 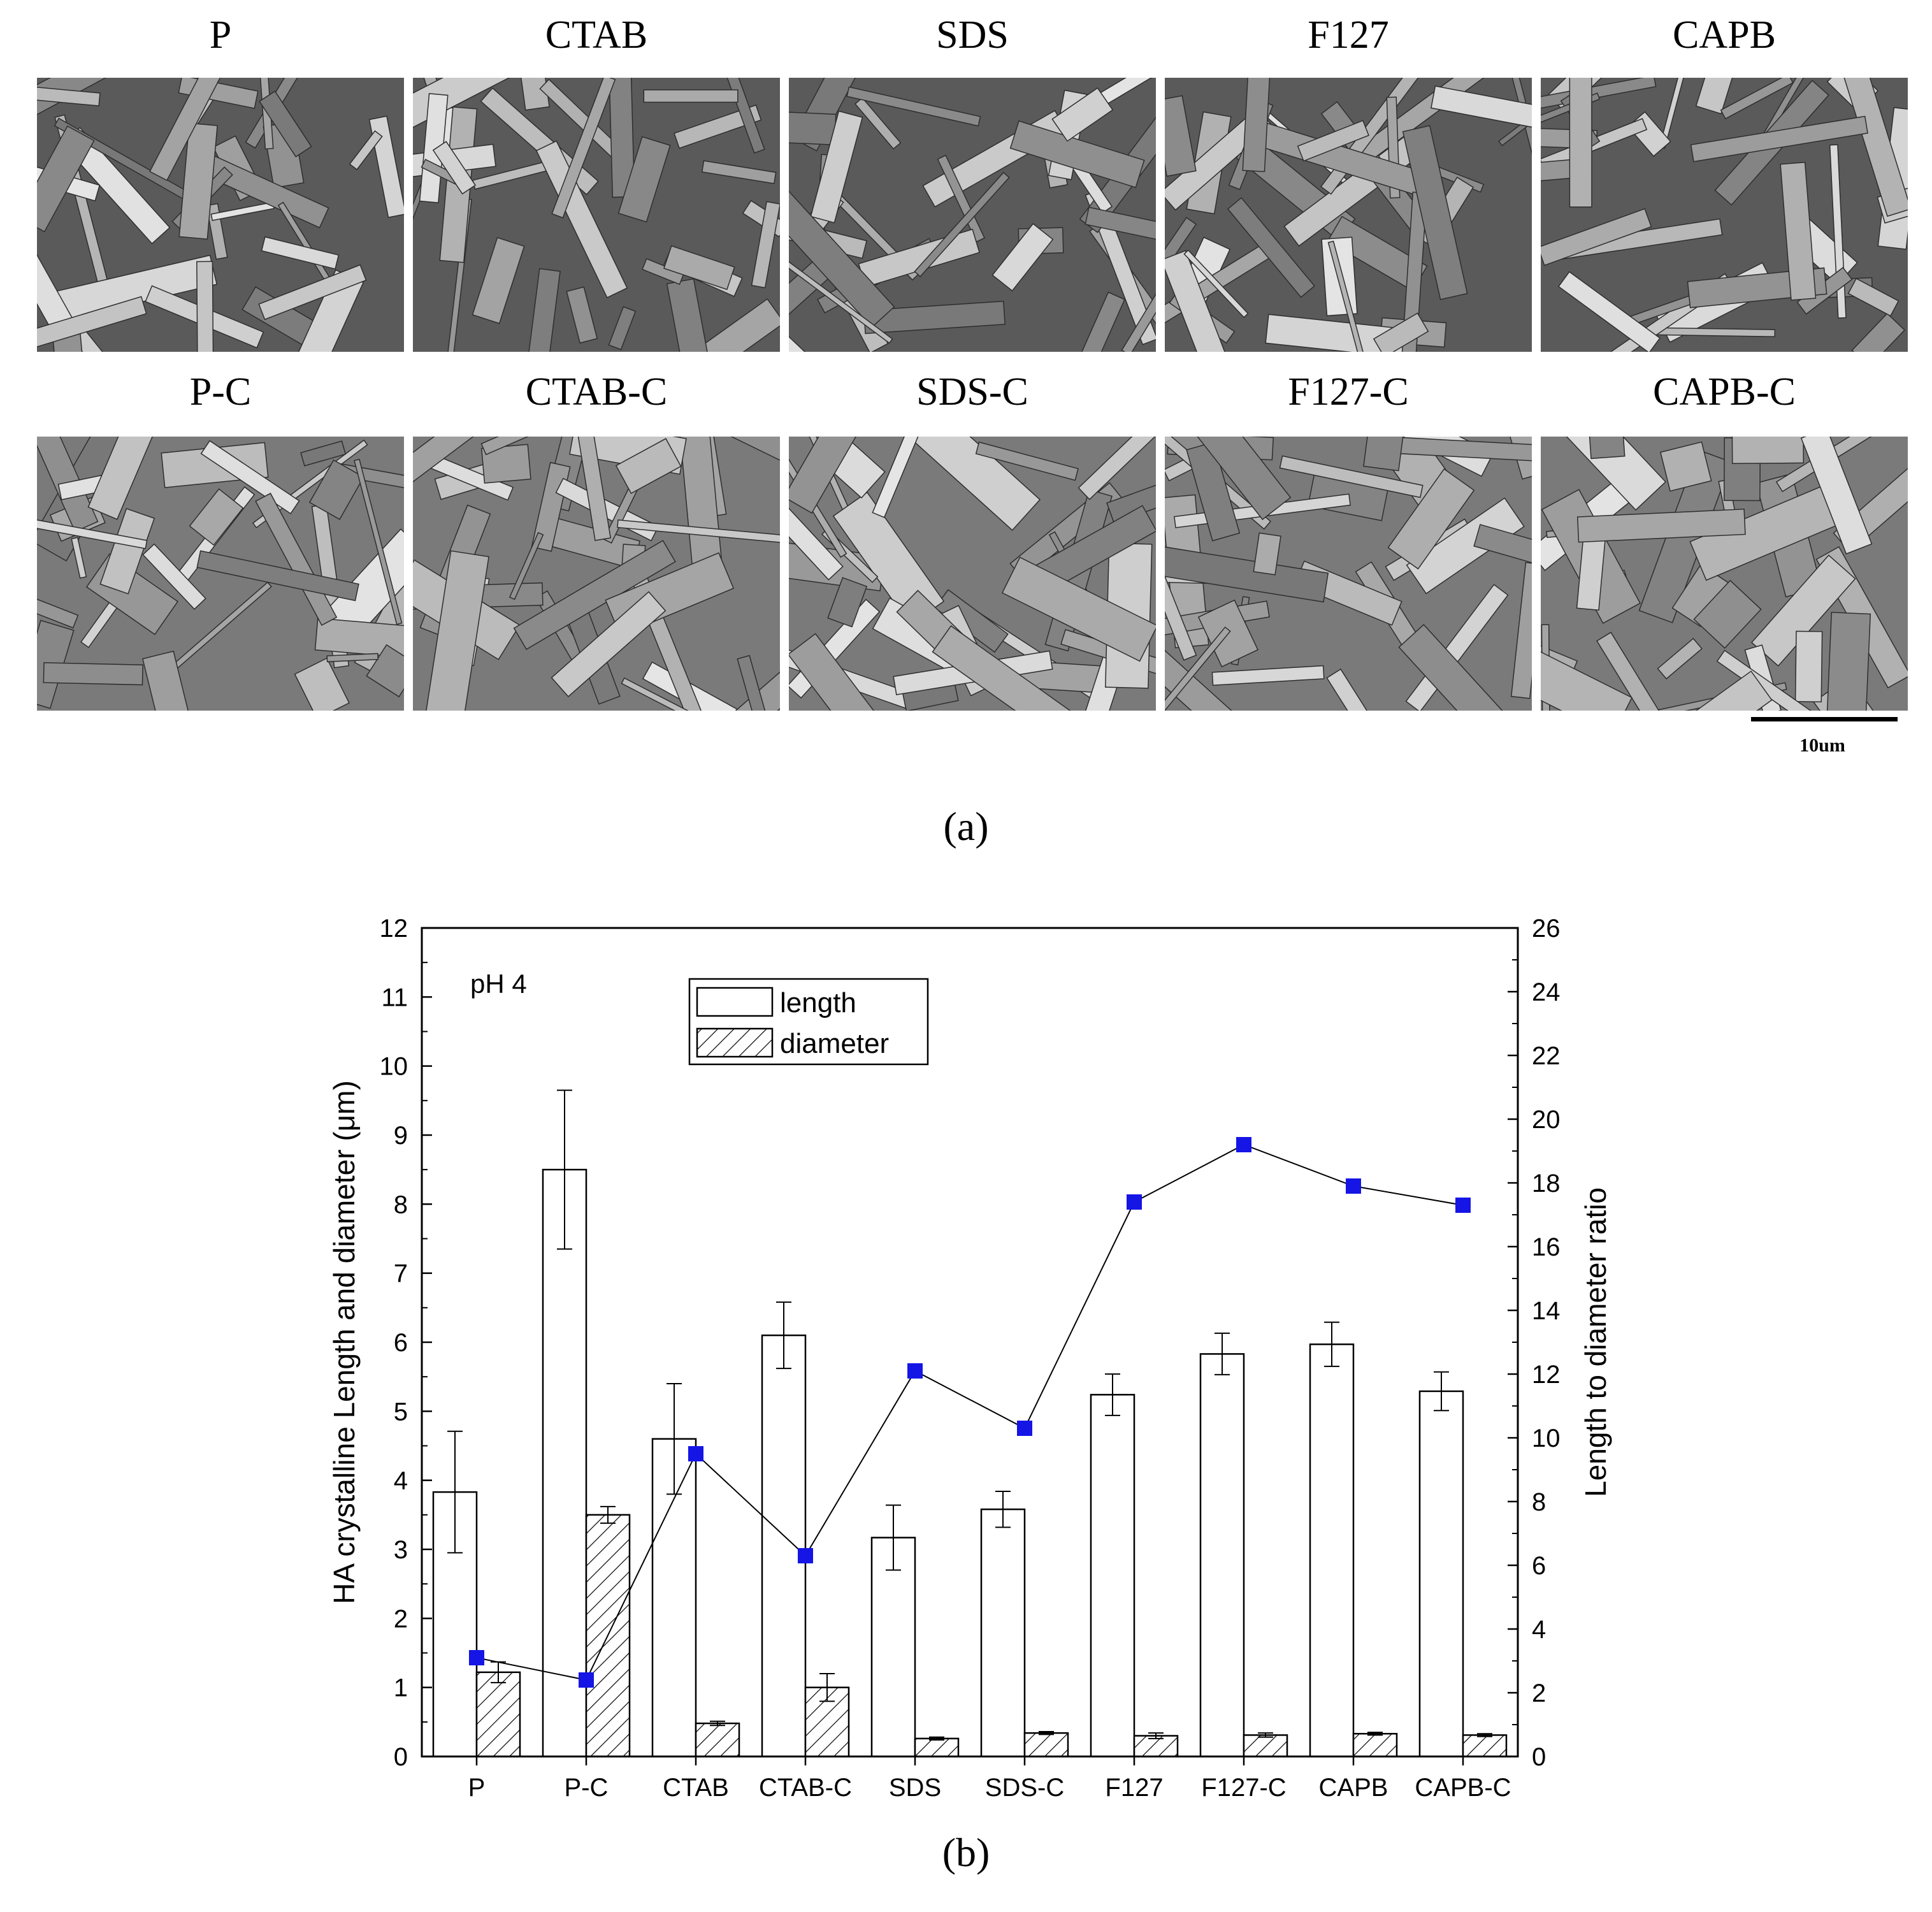 I want to click on panel-b-caption: (b), so click(x=966, y=1852).